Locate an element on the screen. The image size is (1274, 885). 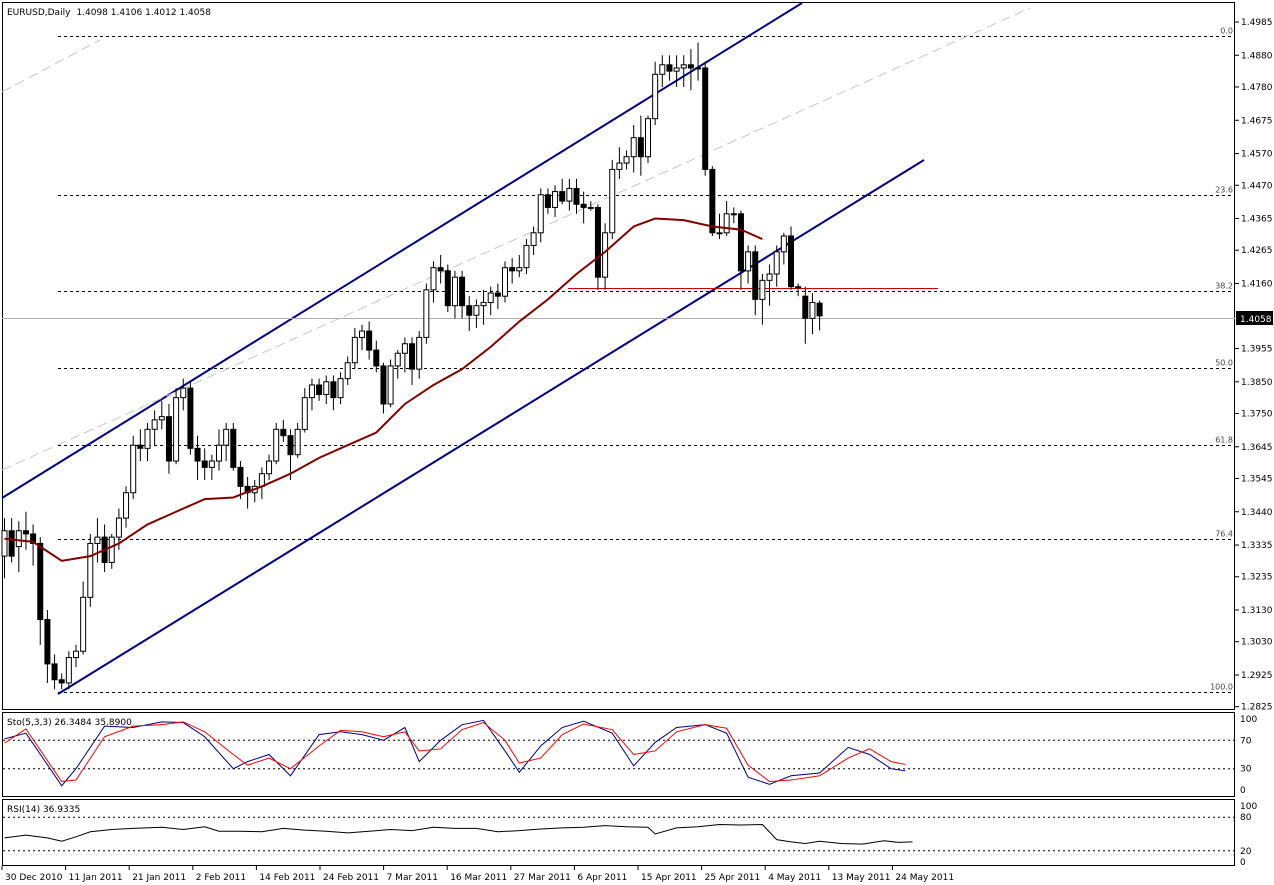
rsi-tick-label: 100 is located at coordinates (1248, 807).